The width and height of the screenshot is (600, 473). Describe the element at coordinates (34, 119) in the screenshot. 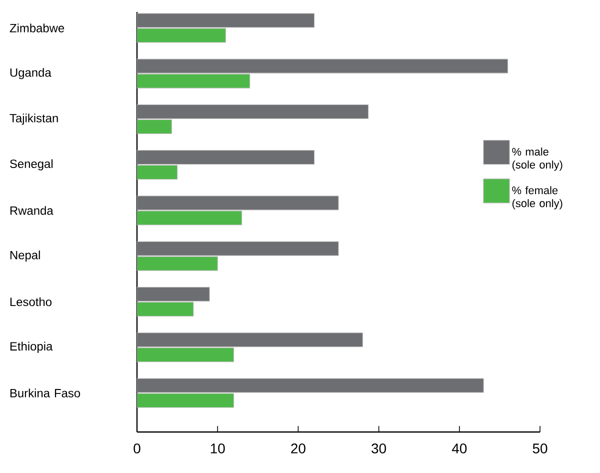

I see `y-tick-label: Tajikistan` at that location.